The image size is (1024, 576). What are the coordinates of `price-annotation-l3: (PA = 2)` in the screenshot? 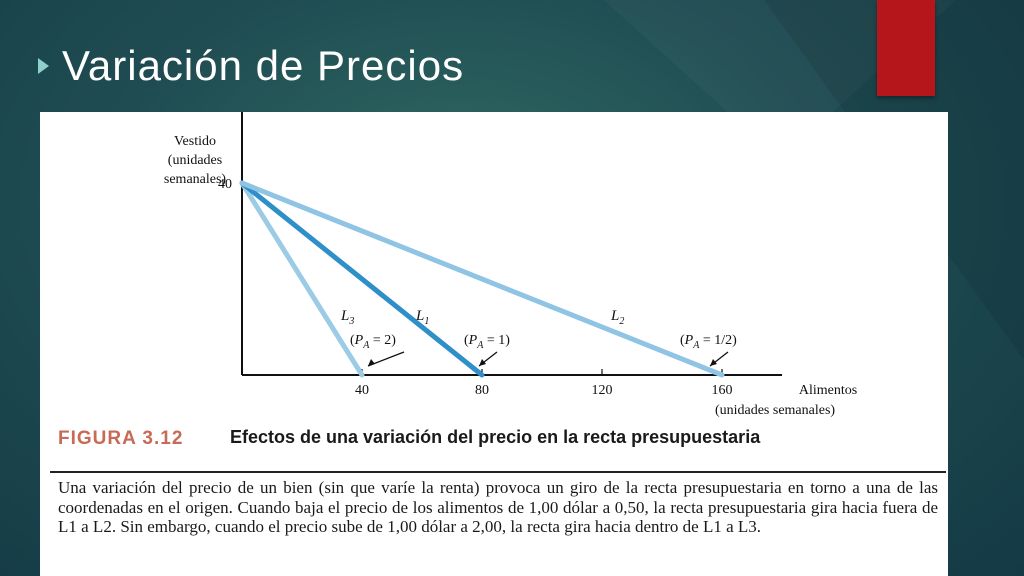 It's located at (373, 342).